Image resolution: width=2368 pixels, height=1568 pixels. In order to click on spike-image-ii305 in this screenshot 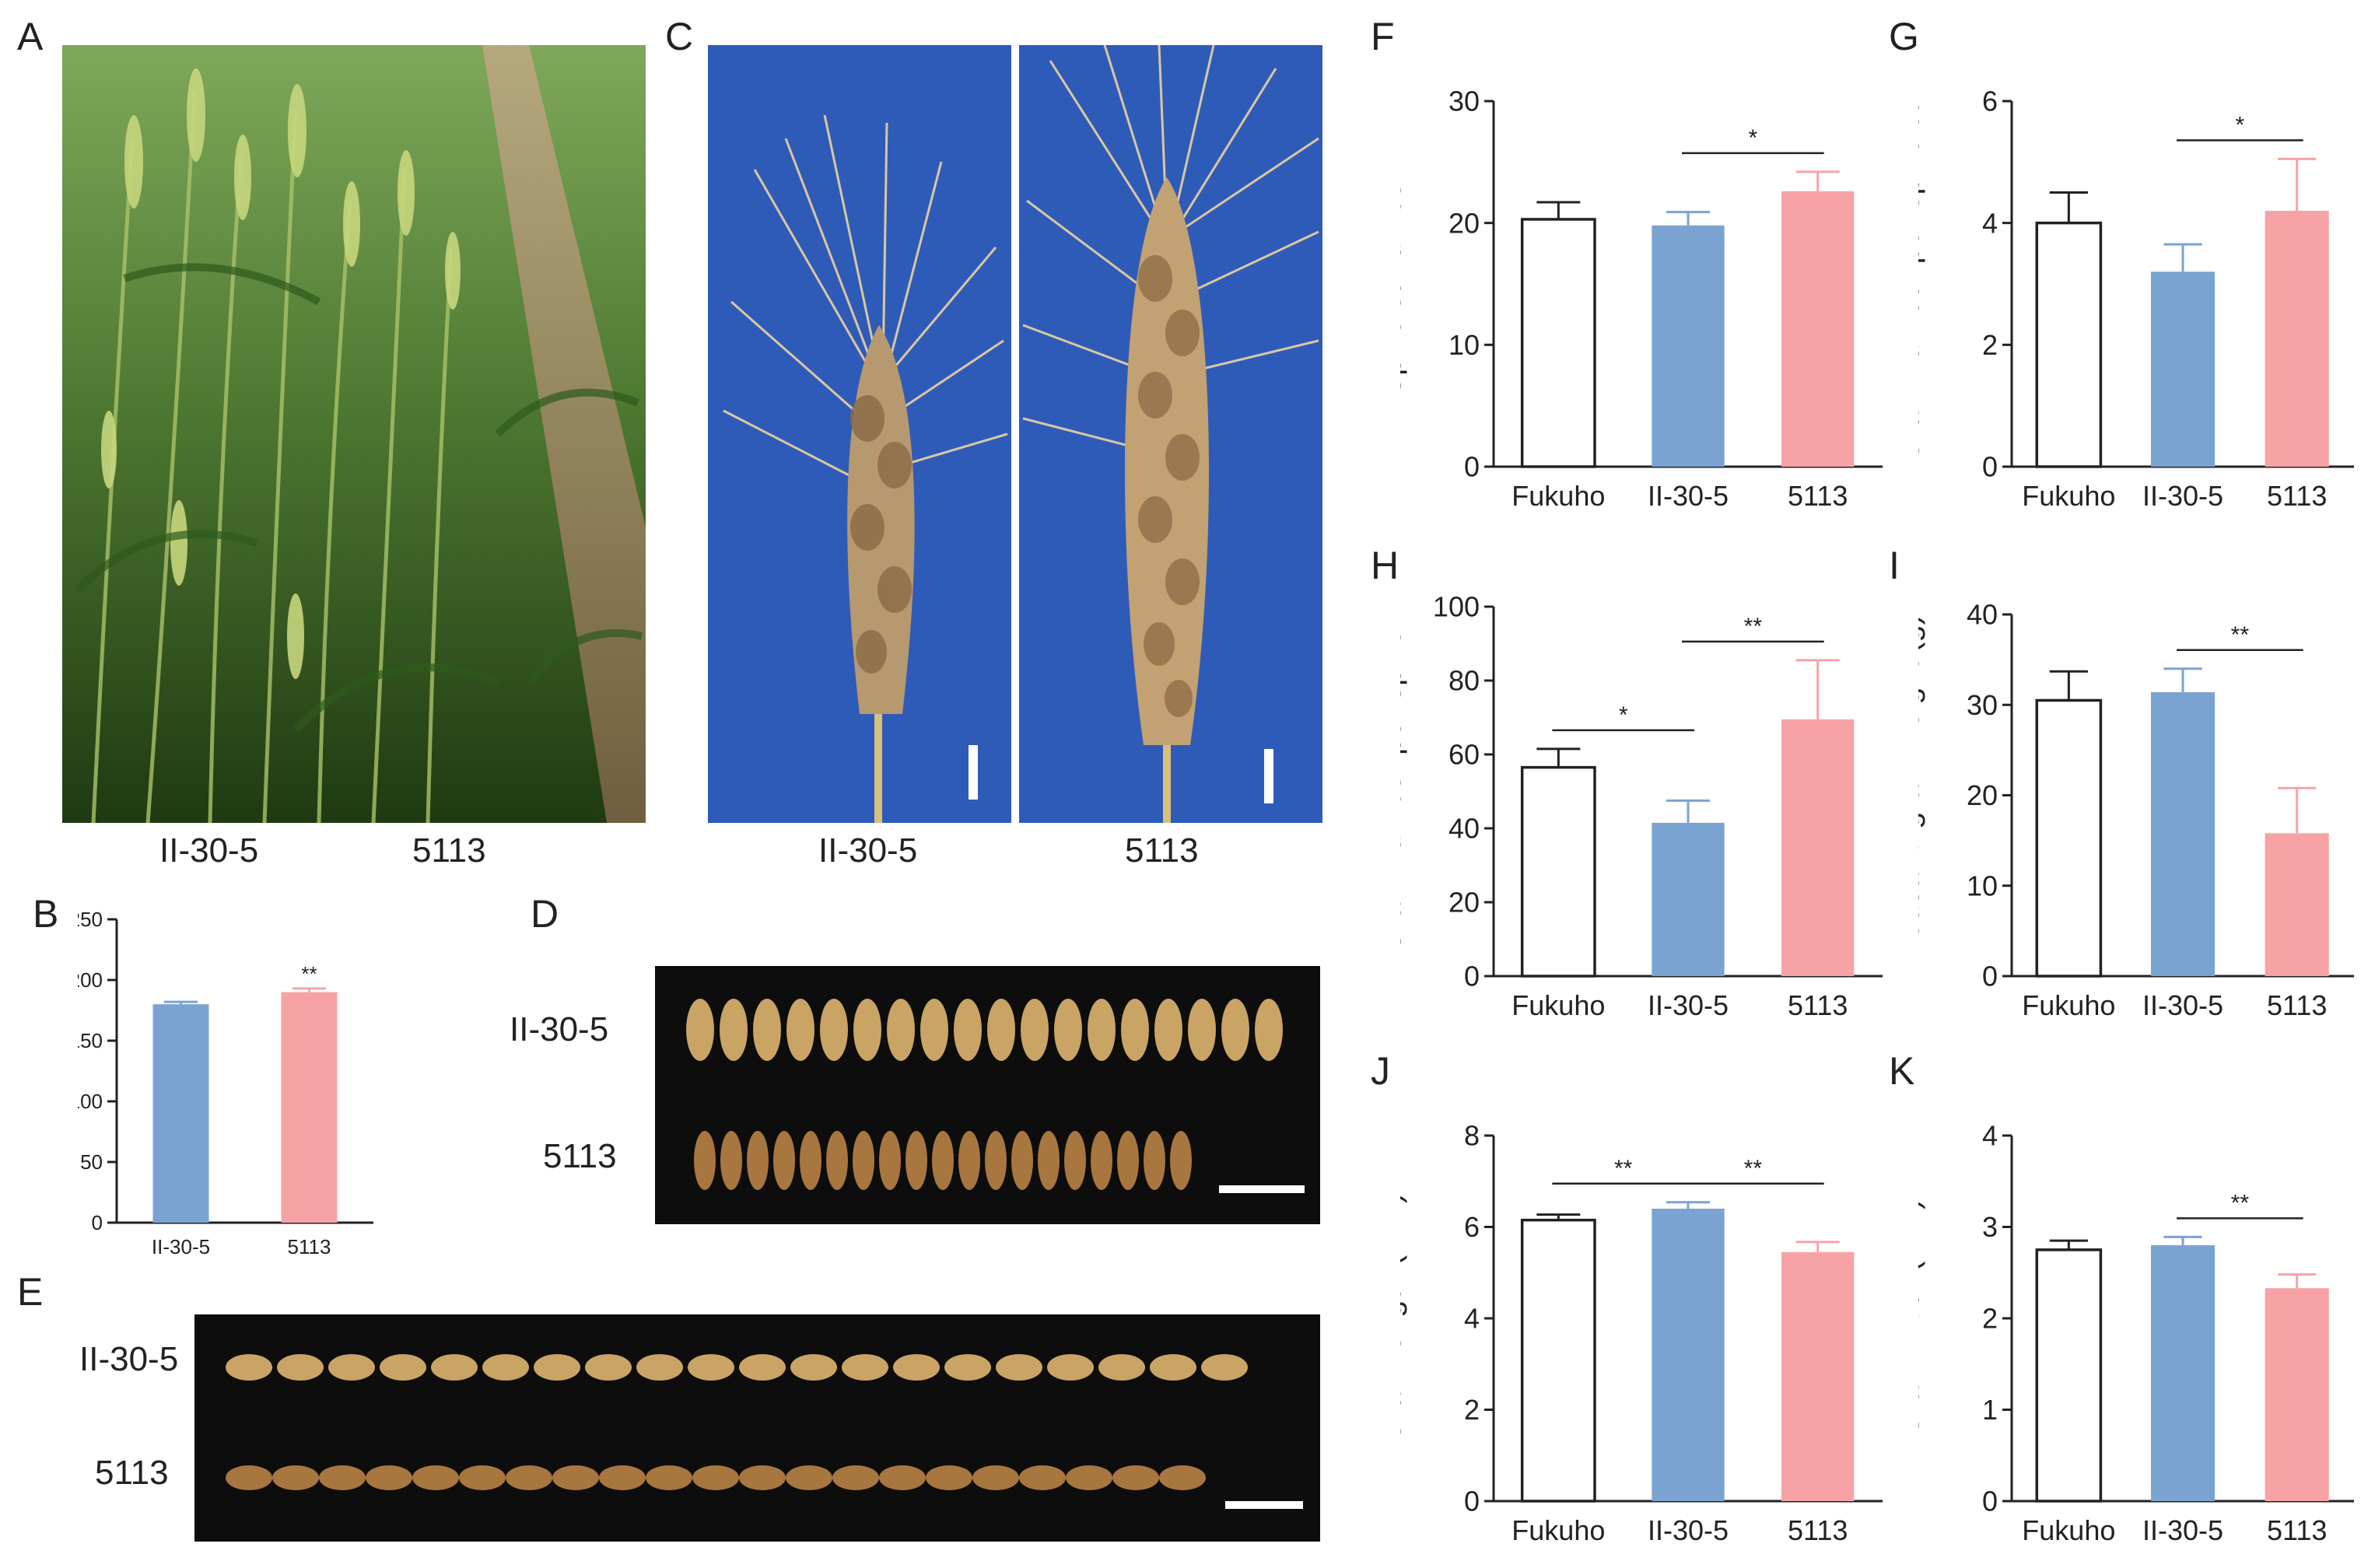, I will do `click(865, 469)`.